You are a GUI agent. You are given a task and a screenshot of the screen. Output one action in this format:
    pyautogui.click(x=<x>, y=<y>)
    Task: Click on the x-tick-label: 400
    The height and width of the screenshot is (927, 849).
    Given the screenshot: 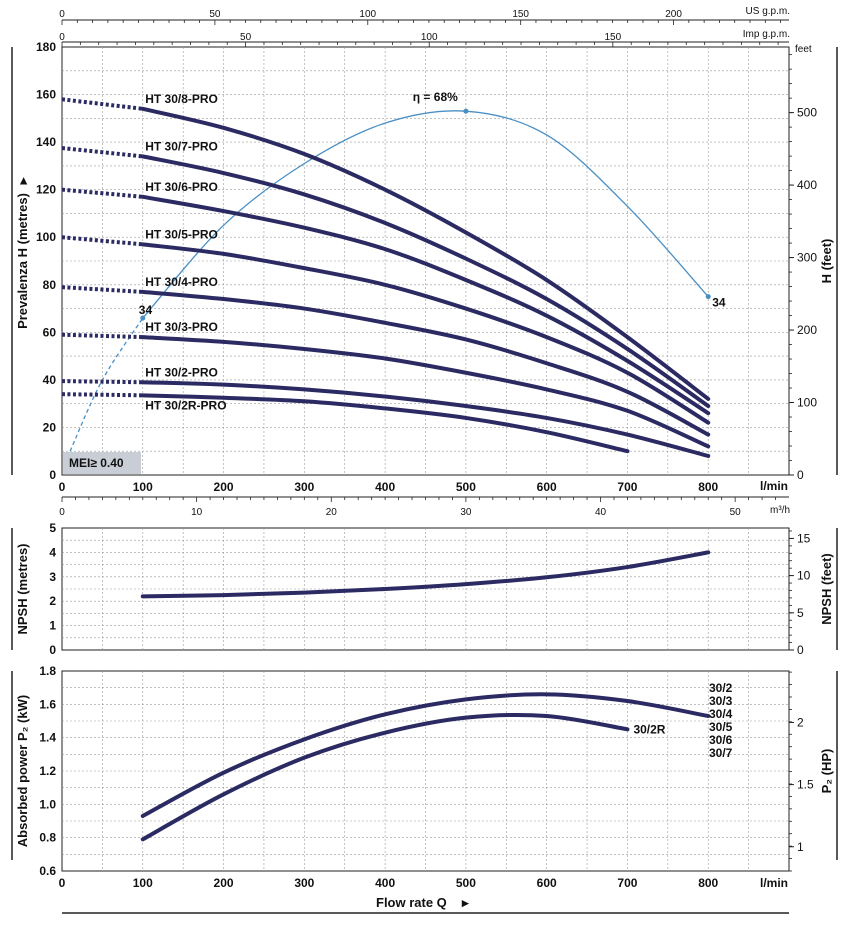 What is the action you would take?
    pyautogui.click(x=385, y=487)
    